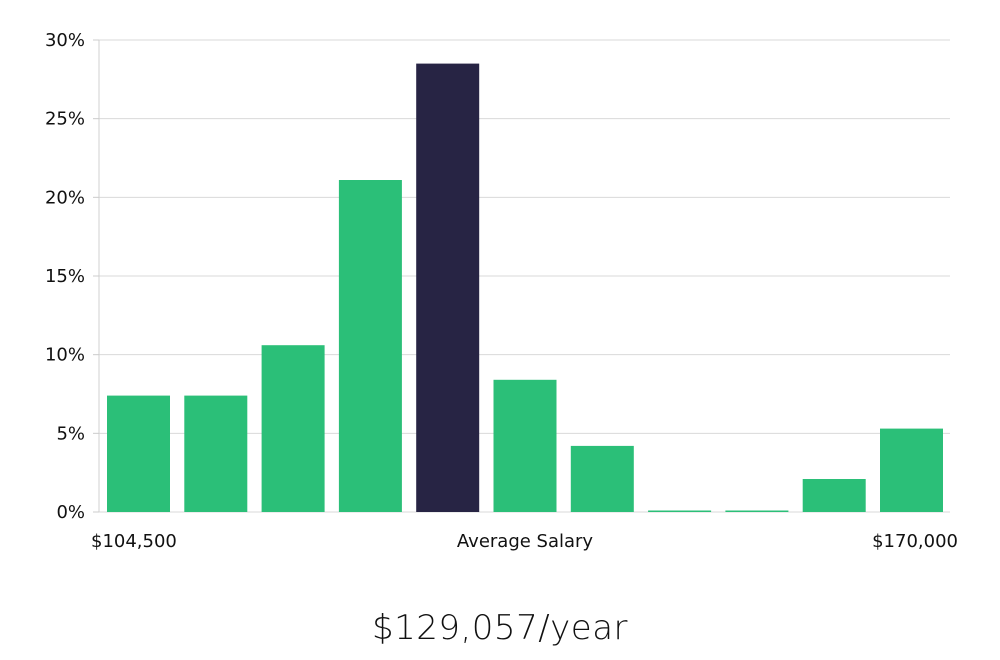 This screenshot has height=660, width=1000. I want to click on y-tick-label: 5%, so click(70, 433).